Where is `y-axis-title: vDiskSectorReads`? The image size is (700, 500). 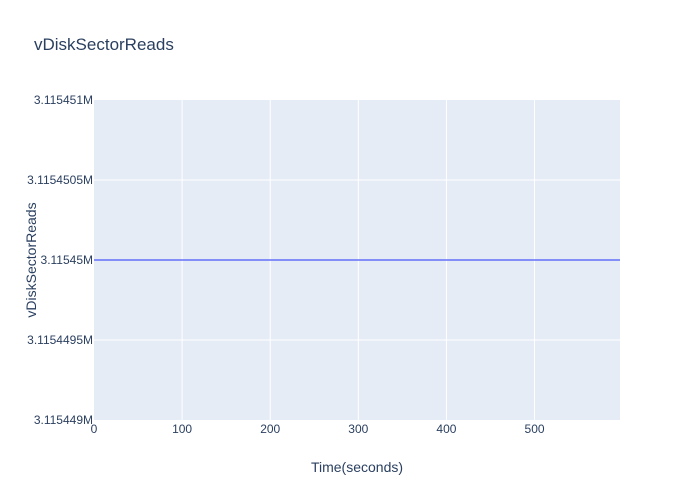
y-axis-title: vDiskSectorReads is located at coordinates (31, 259).